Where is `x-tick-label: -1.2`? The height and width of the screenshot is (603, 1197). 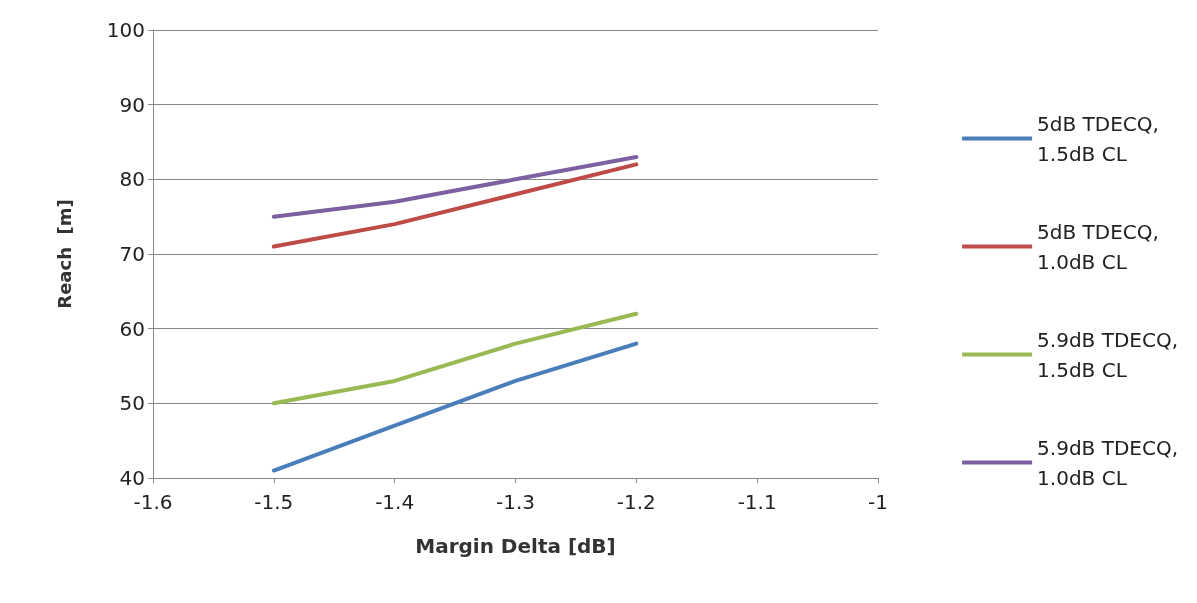
x-tick-label: -1.2 is located at coordinates (636, 502).